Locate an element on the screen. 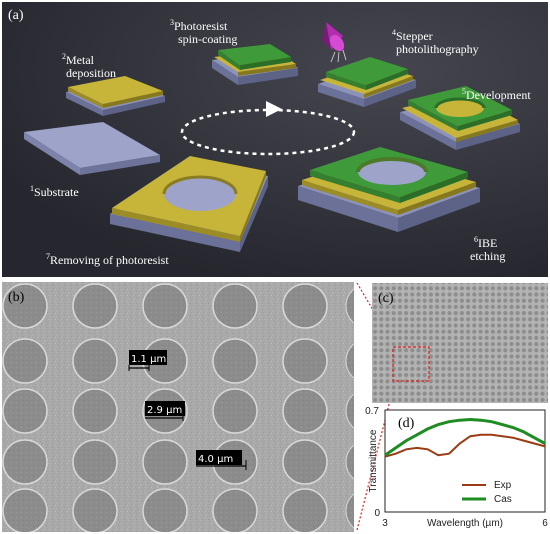 The image size is (550, 534). scale-bar-3: 4.0 µm is located at coordinates (221, 460).